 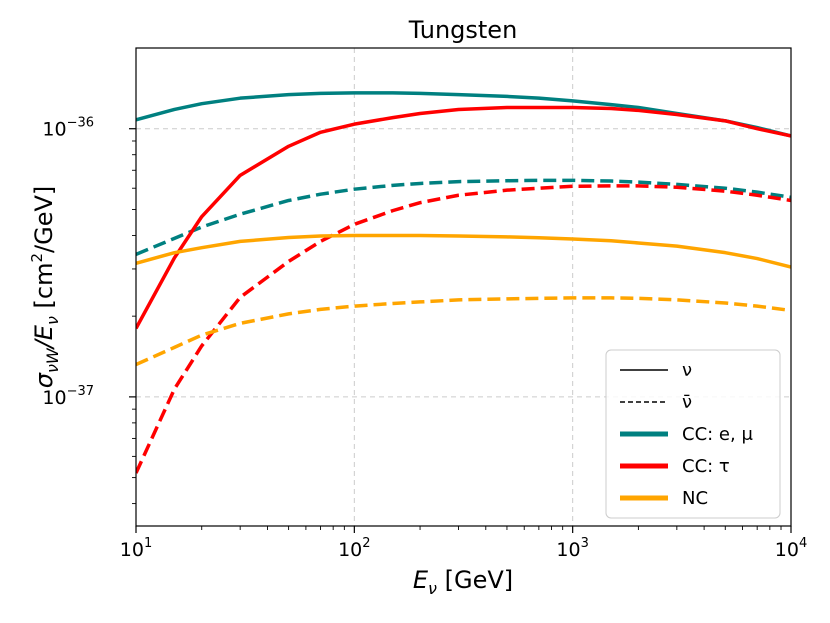 I want to click on x-tick-label: 10², so click(x=354, y=548).